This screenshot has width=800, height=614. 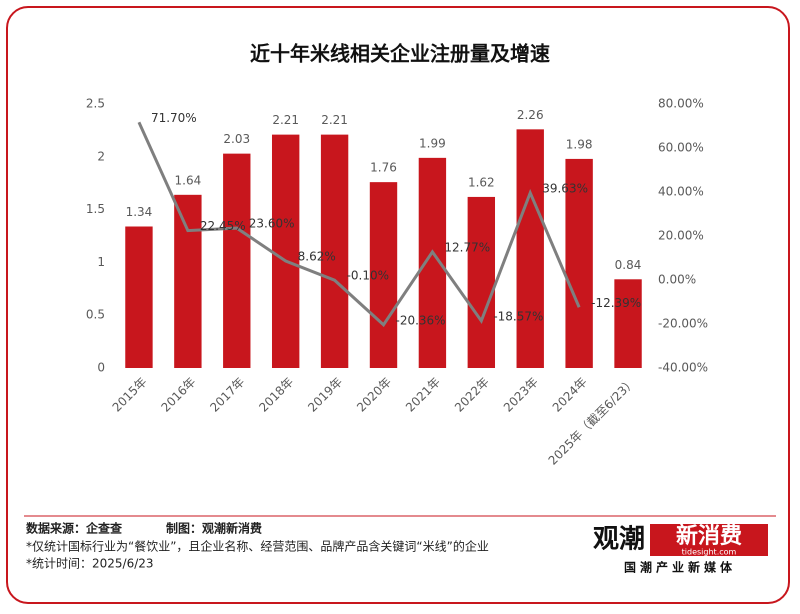 What do you see at coordinates (223, 226) in the screenshot?
I see `line-label: 22.45%` at bounding box center [223, 226].